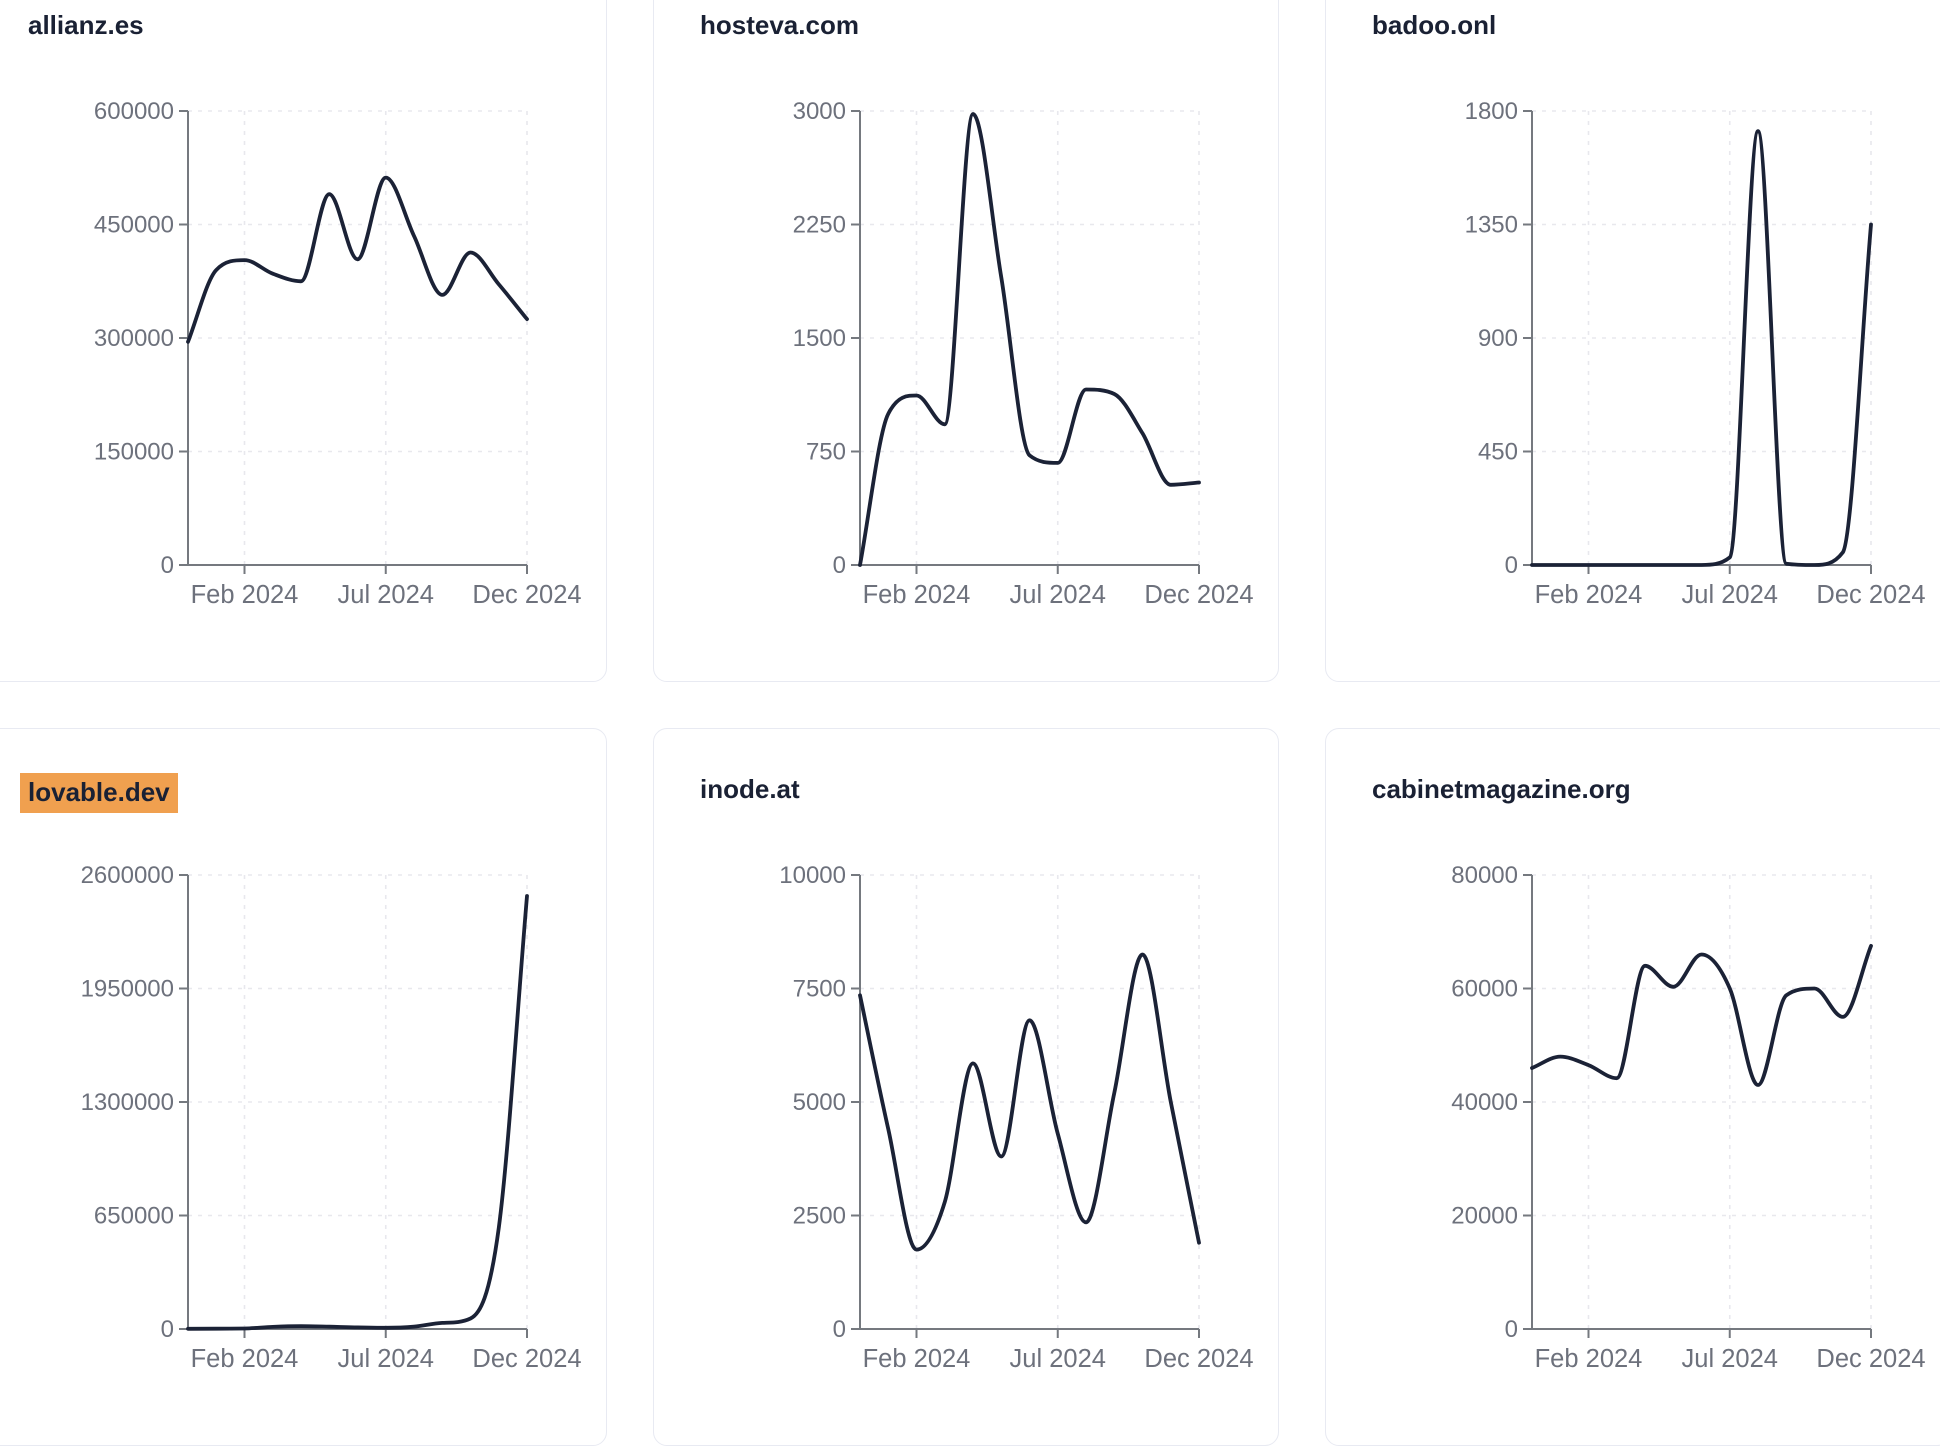 The image size is (1940, 1452). Describe the element at coordinates (819, 1102) in the screenshot. I see `y-tick-label: 5000` at that location.